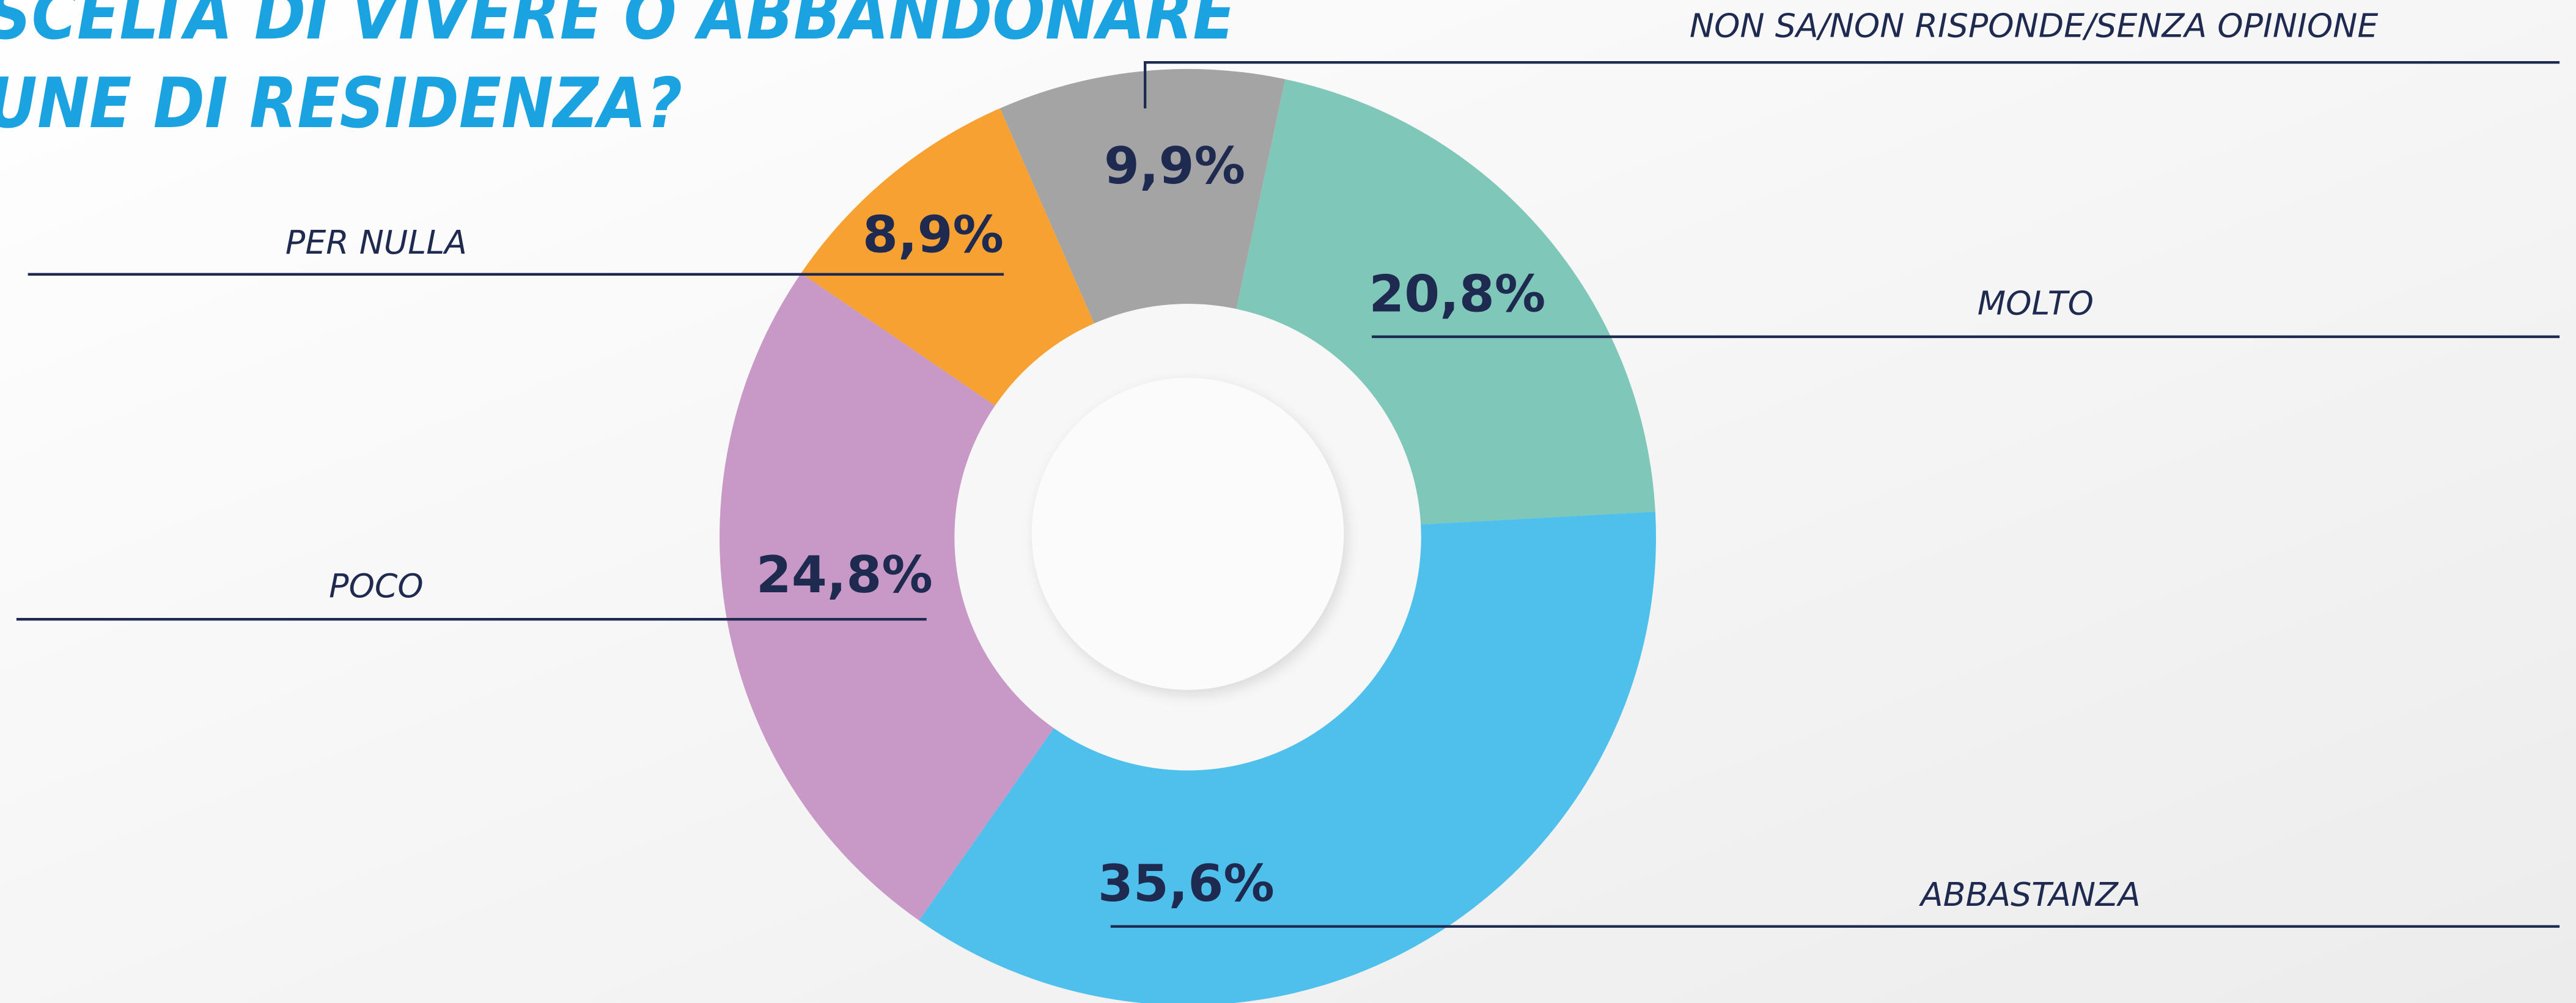 The image size is (2576, 1003). What do you see at coordinates (376, 242) in the screenshot?
I see `category-label: PER NULLA` at bounding box center [376, 242].